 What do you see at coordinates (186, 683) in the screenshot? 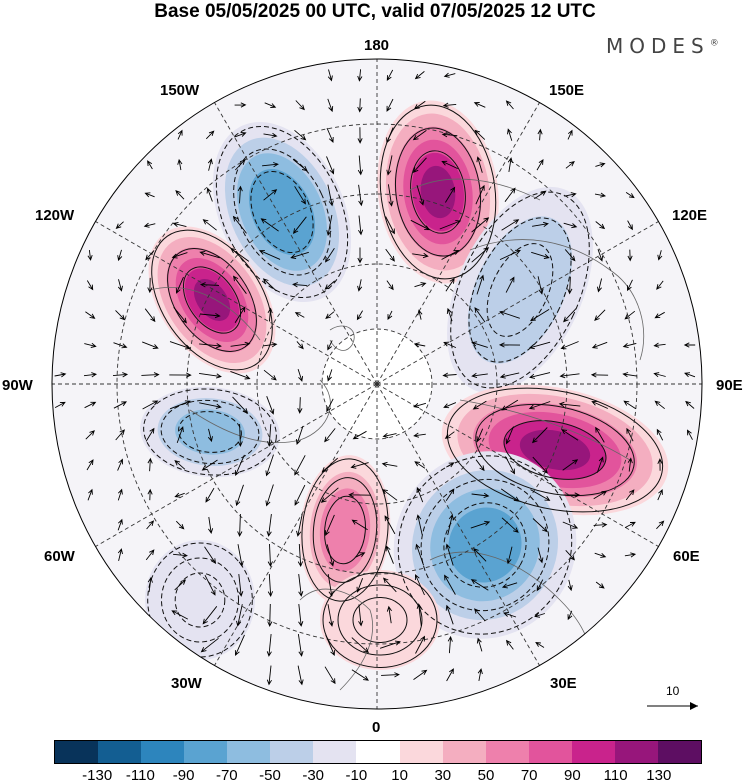
I see `lon-label-30w: 30W` at bounding box center [186, 683].